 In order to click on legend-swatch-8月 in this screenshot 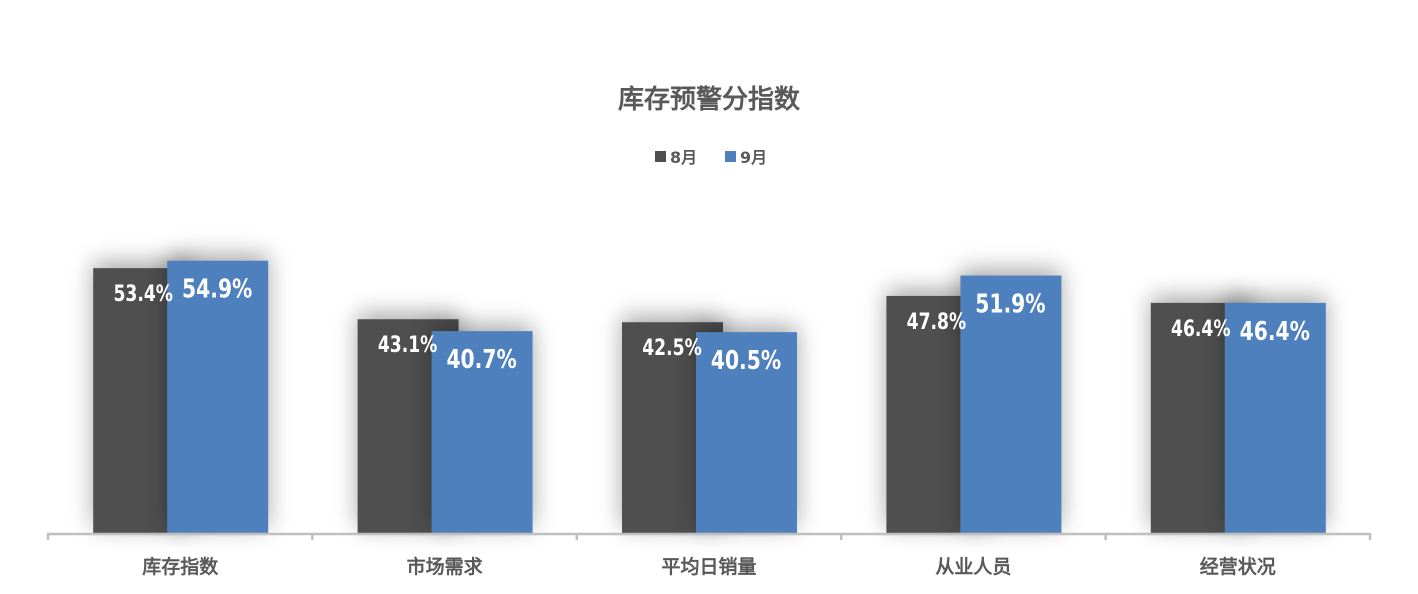, I will do `click(660, 156)`.